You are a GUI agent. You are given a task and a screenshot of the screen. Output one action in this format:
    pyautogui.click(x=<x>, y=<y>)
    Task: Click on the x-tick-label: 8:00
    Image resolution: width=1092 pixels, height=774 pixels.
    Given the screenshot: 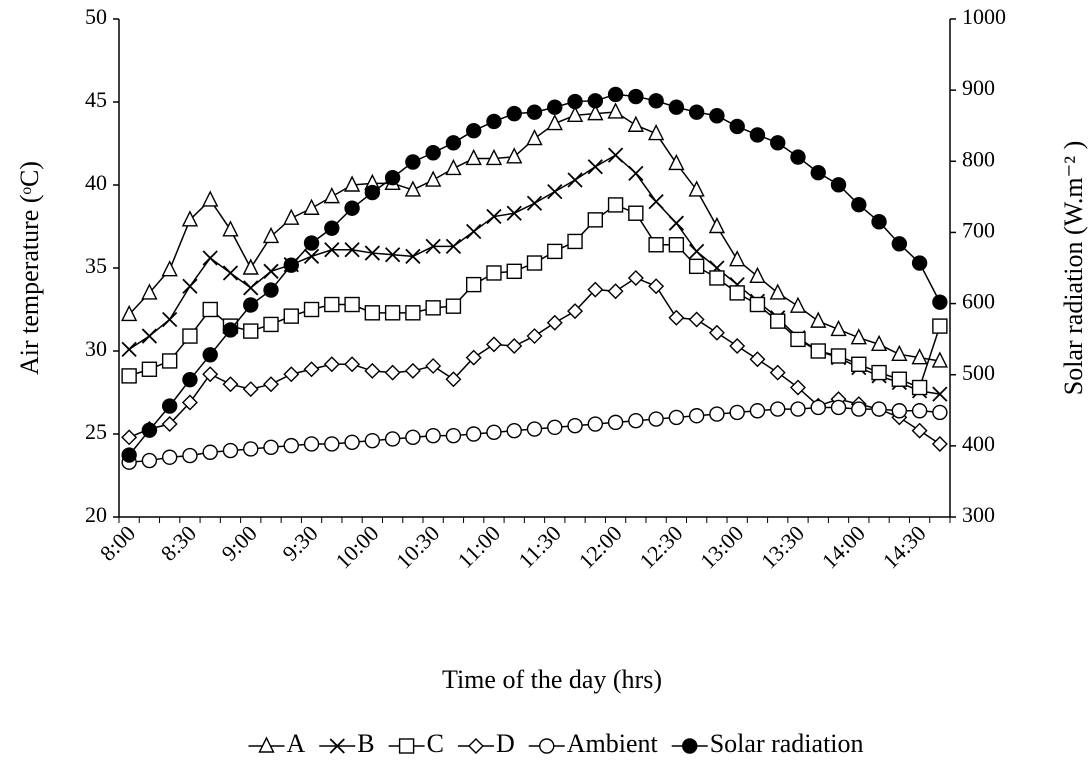 What is the action you would take?
    pyautogui.click(x=117, y=542)
    